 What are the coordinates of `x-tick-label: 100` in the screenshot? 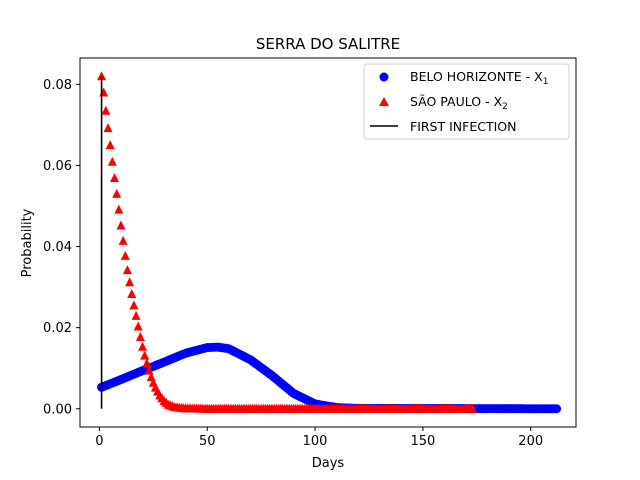 It's located at (315, 441).